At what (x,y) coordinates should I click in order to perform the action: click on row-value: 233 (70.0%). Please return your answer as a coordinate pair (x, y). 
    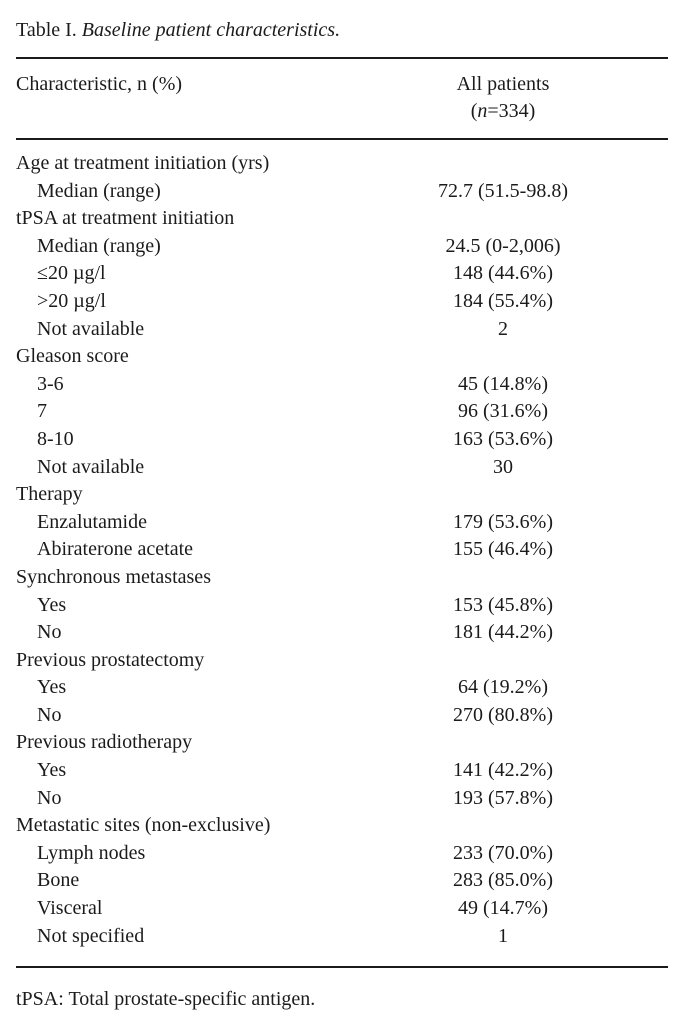
    Looking at the image, I should click on (503, 852).